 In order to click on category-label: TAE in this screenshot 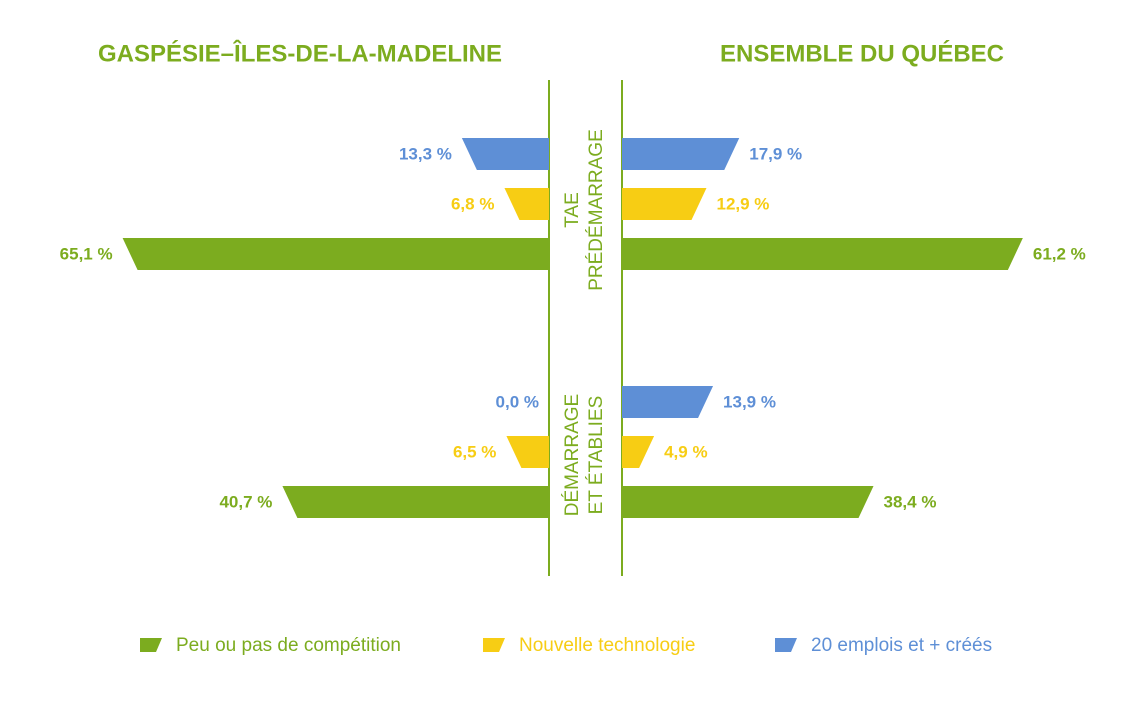, I will do `click(572, 210)`.